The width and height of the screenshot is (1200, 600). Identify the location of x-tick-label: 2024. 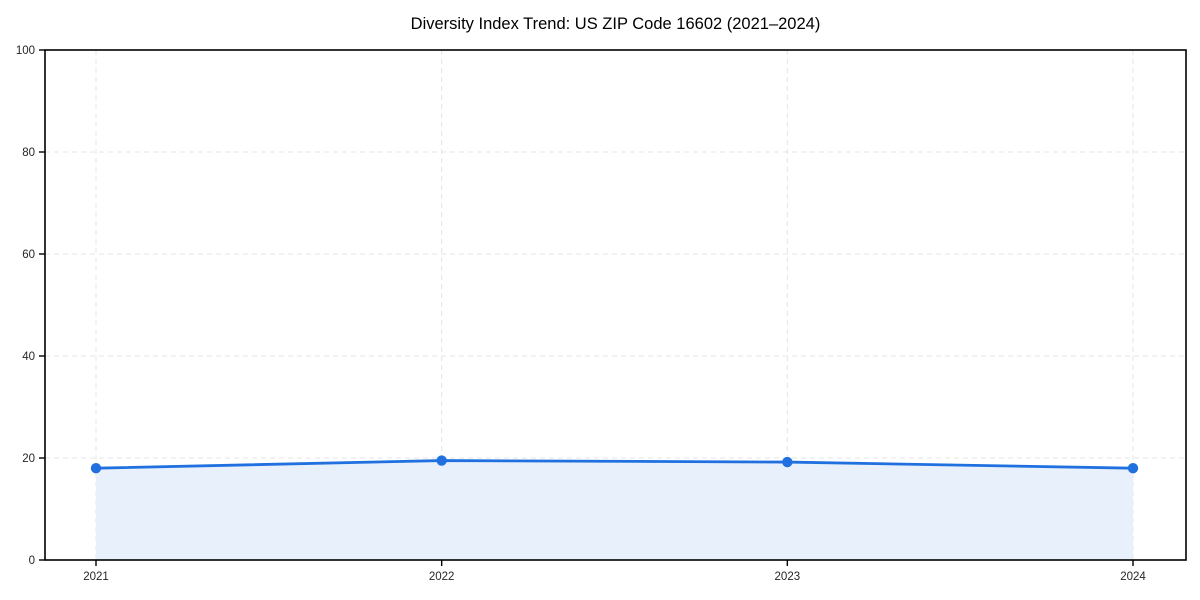
(1133, 577).